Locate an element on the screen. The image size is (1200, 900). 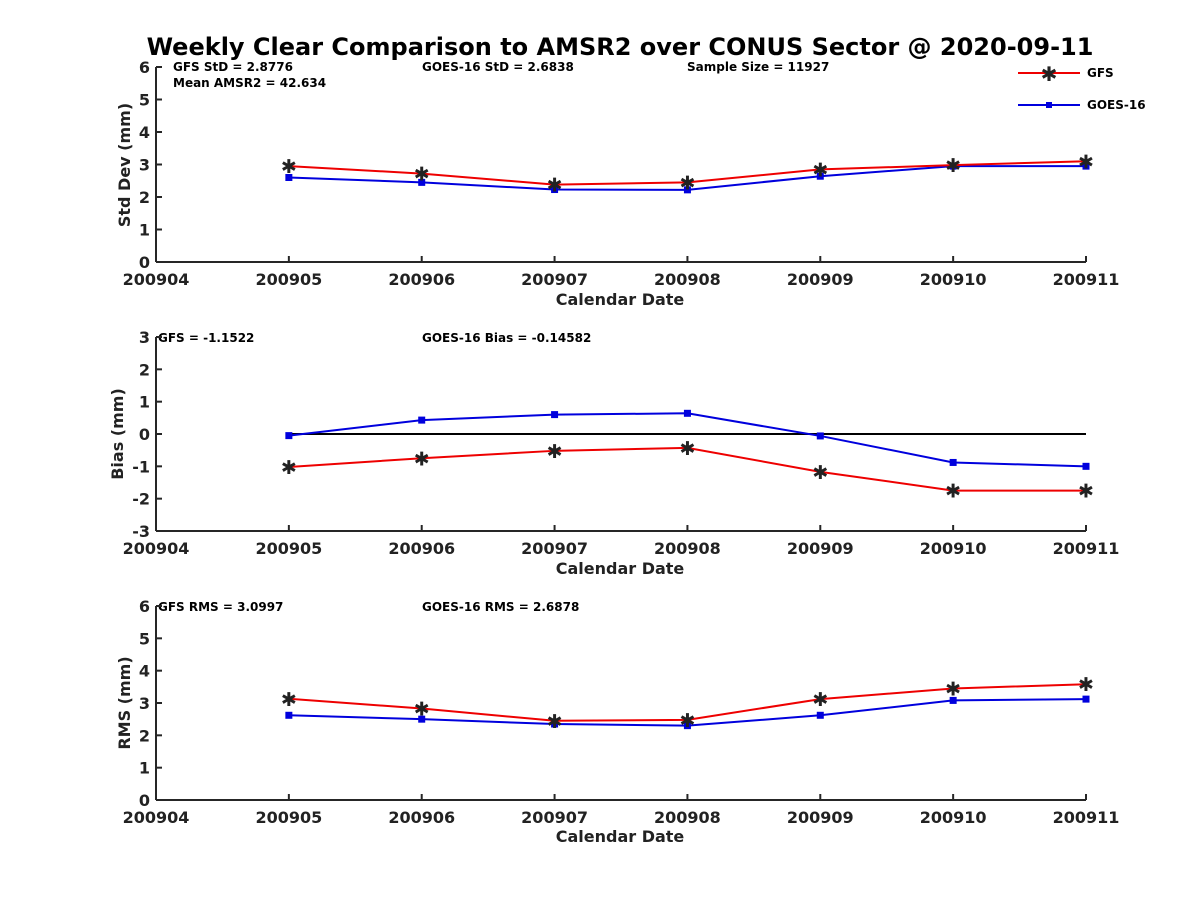
annotation-goes-rms: GOES-16 RMS = 2.6878 is located at coordinates (500, 607).